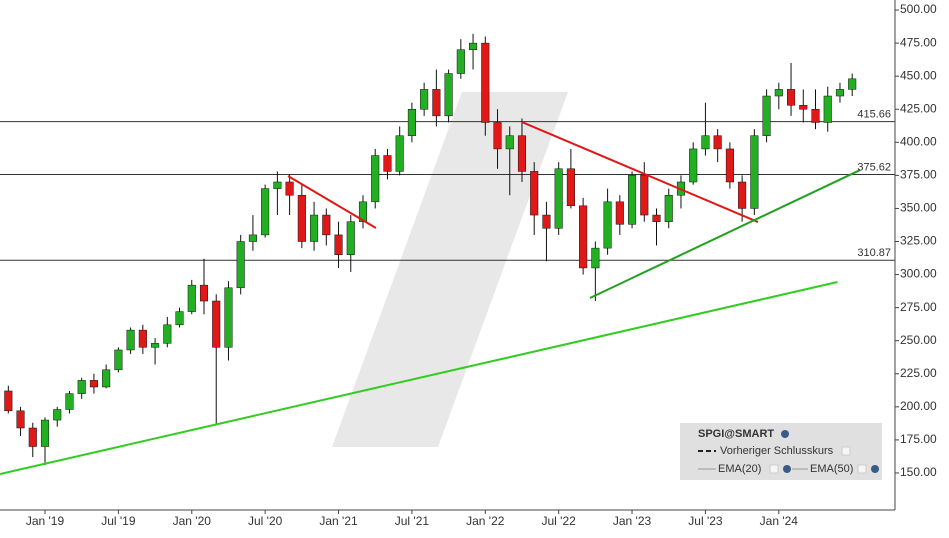  What do you see at coordinates (918, 141) in the screenshot?
I see `y-tick-label: 400.00` at bounding box center [918, 141].